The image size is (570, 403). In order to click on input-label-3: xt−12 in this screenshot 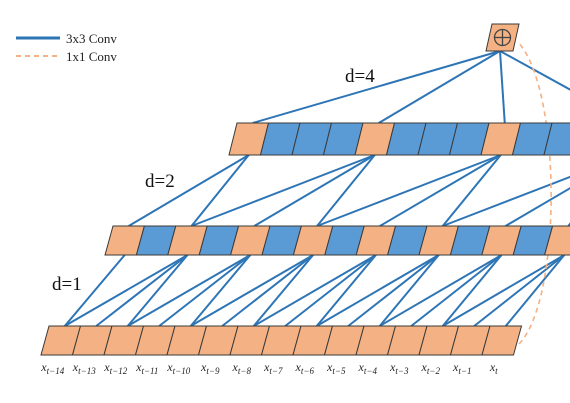, I will do `click(115, 368)`.